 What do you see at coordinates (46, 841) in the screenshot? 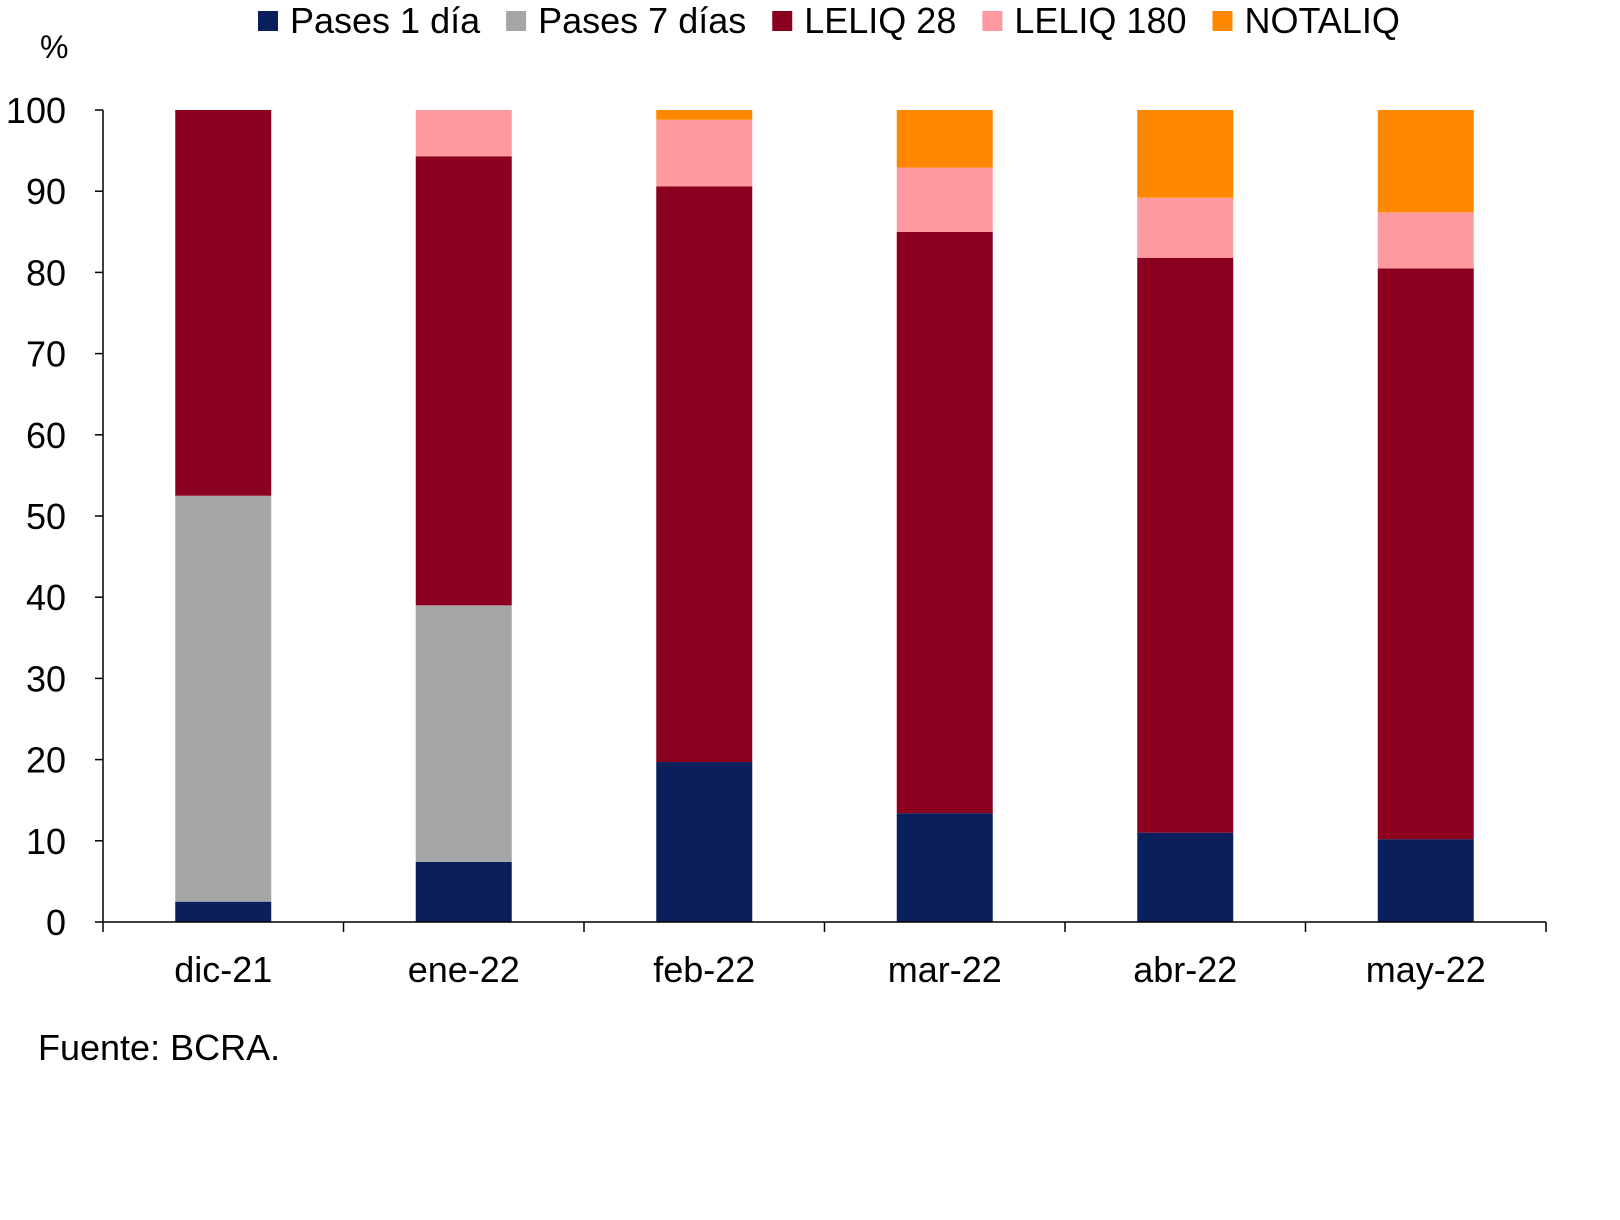
I see `y-tick-label: 10` at bounding box center [46, 841].